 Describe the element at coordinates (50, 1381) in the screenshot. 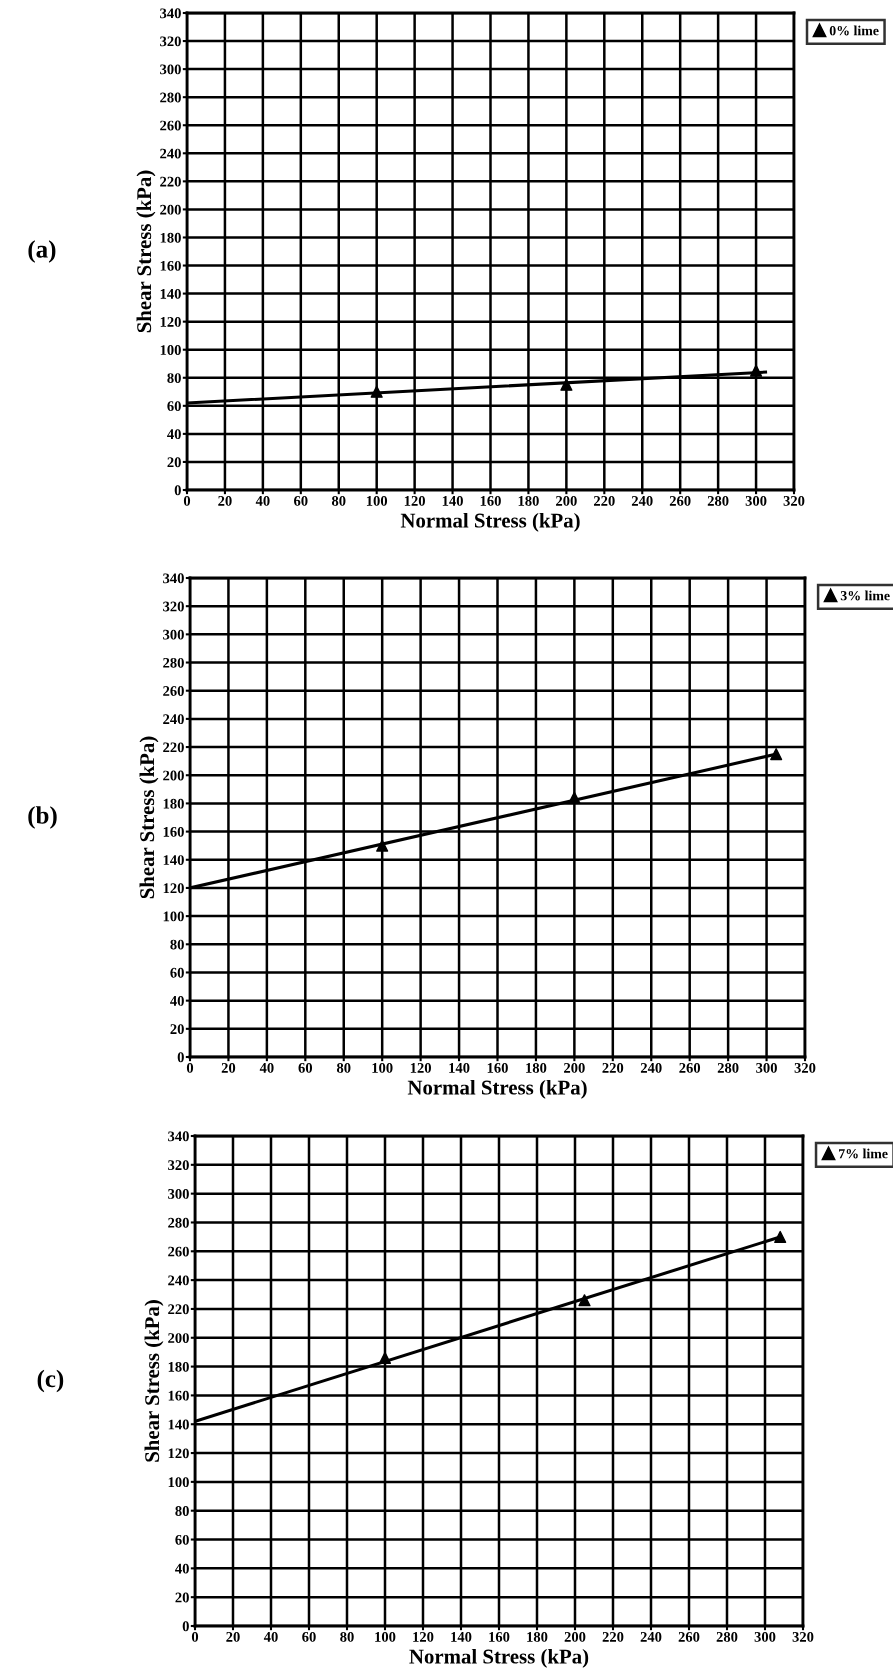

I see `text: (c)` at that location.